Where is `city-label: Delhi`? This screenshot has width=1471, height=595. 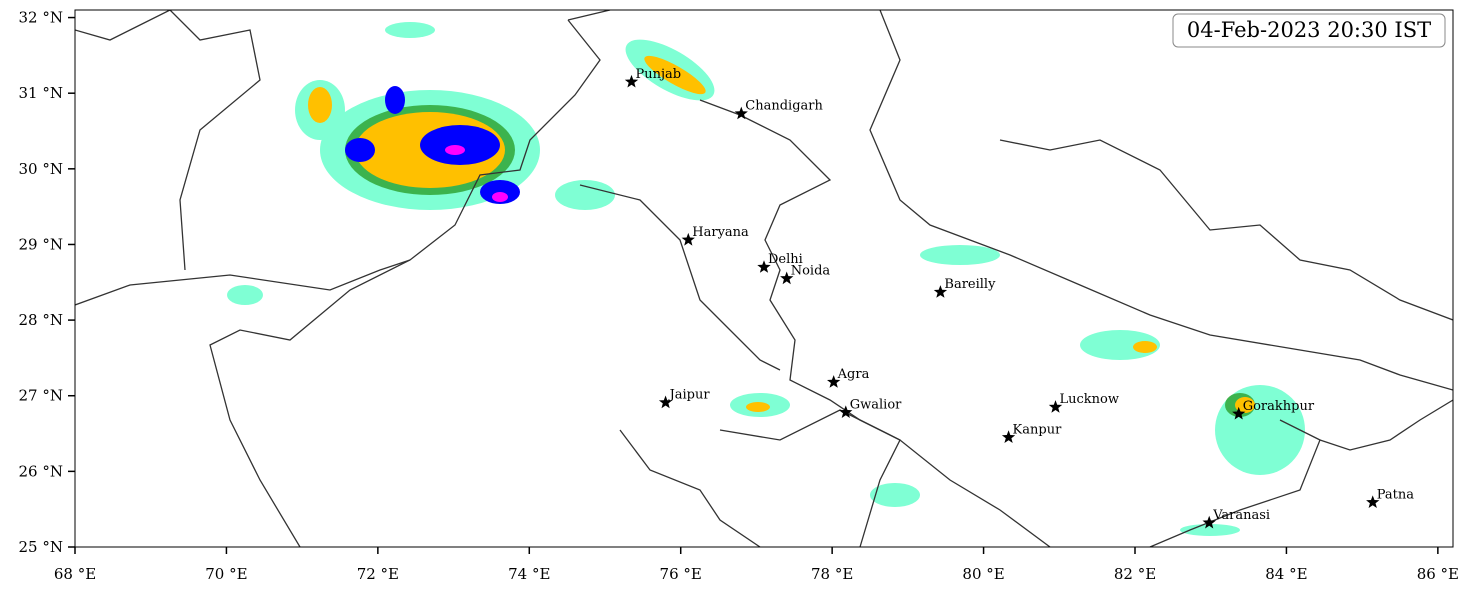
city-label: Delhi is located at coordinates (785, 259).